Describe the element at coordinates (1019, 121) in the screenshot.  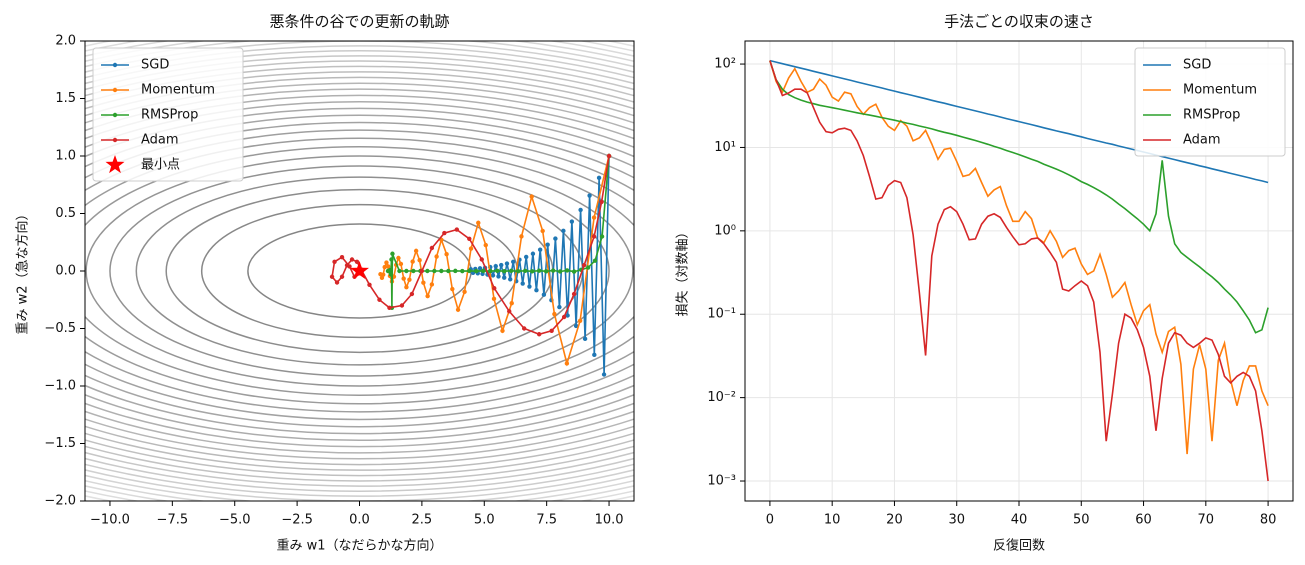
I see `series-line` at that location.